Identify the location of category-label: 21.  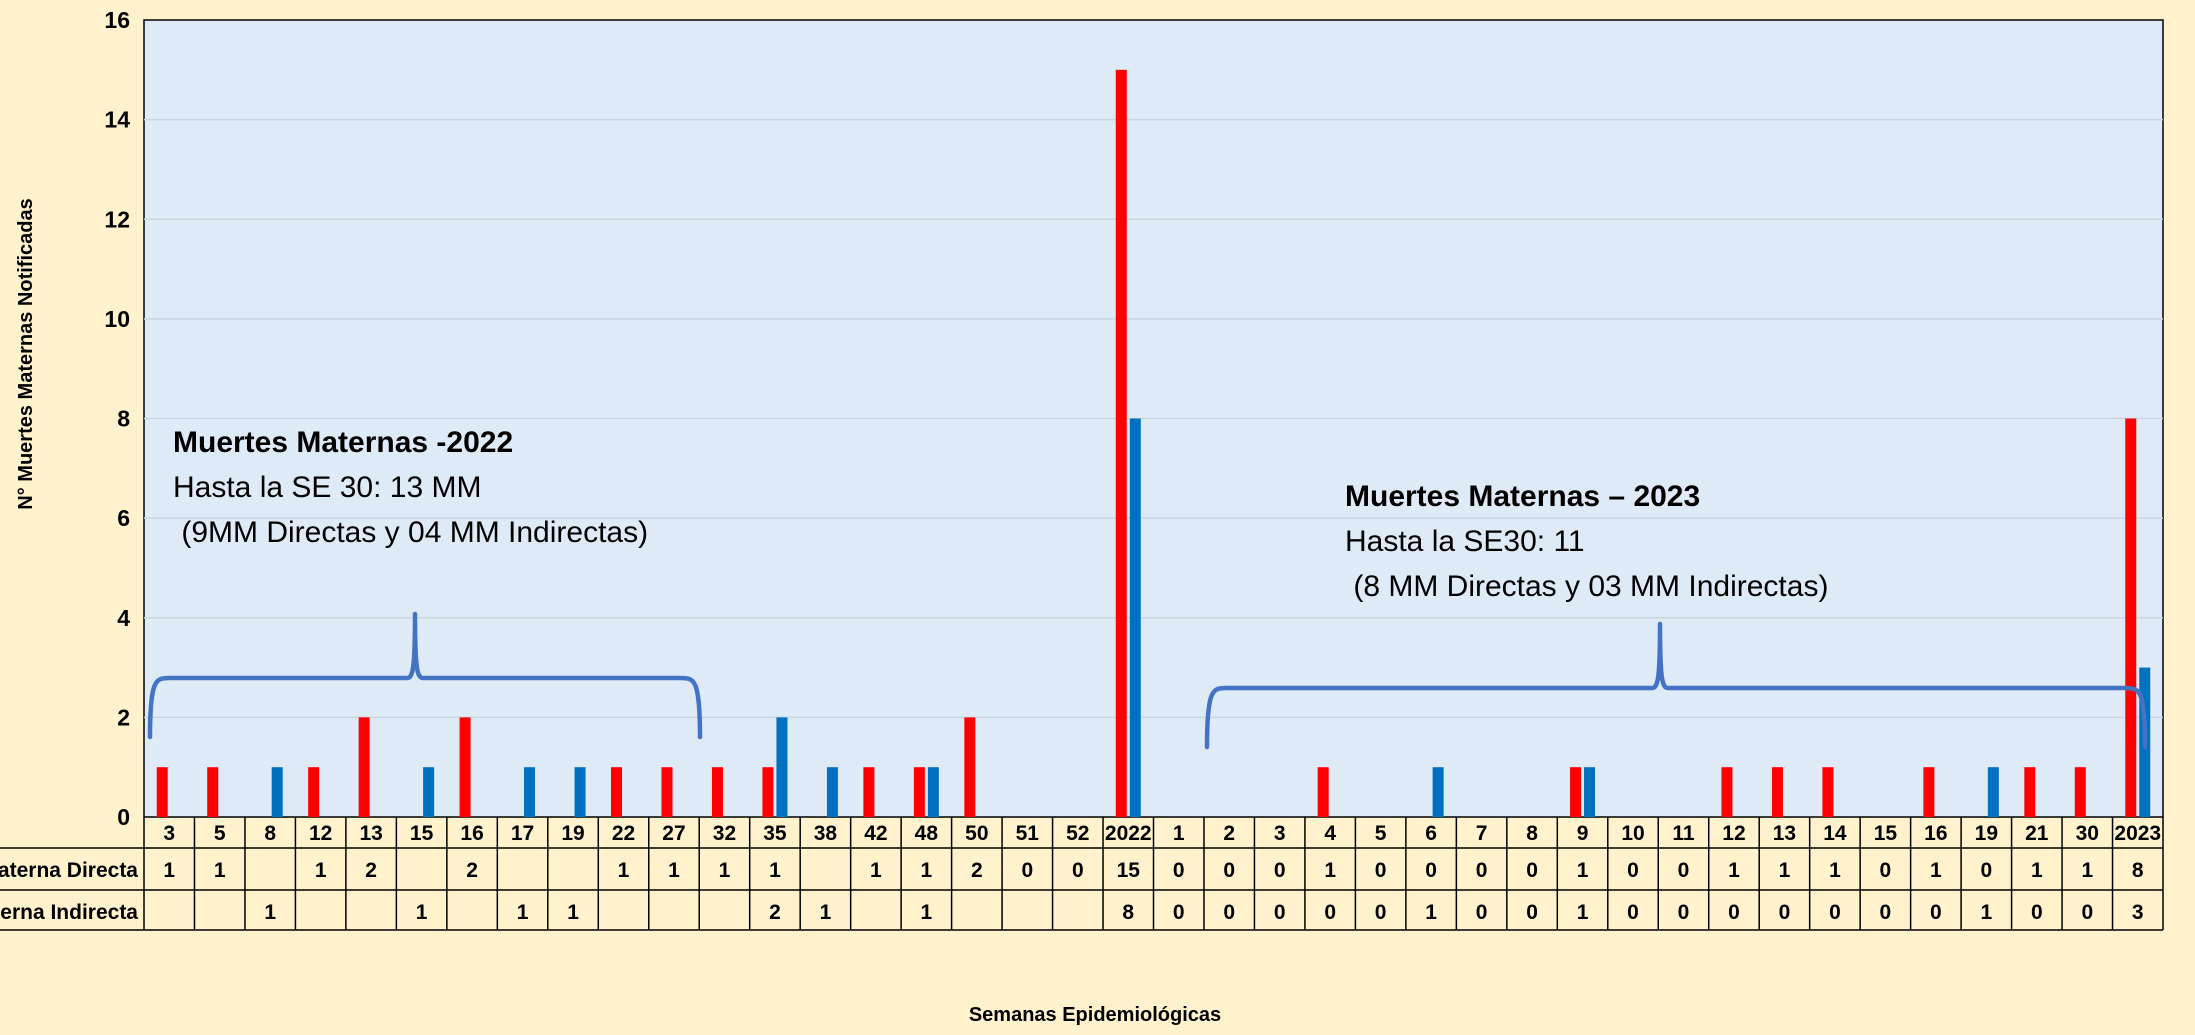
(2037, 833).